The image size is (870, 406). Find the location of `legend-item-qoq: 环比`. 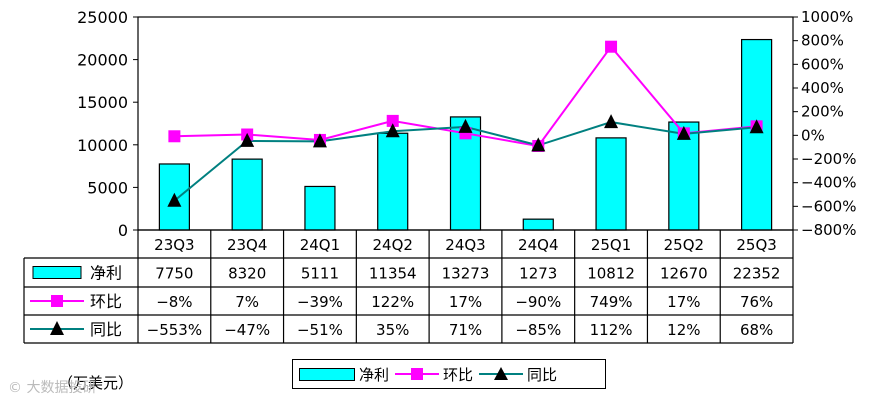

legend-item-qoq: 环比 is located at coordinates (434, 374).